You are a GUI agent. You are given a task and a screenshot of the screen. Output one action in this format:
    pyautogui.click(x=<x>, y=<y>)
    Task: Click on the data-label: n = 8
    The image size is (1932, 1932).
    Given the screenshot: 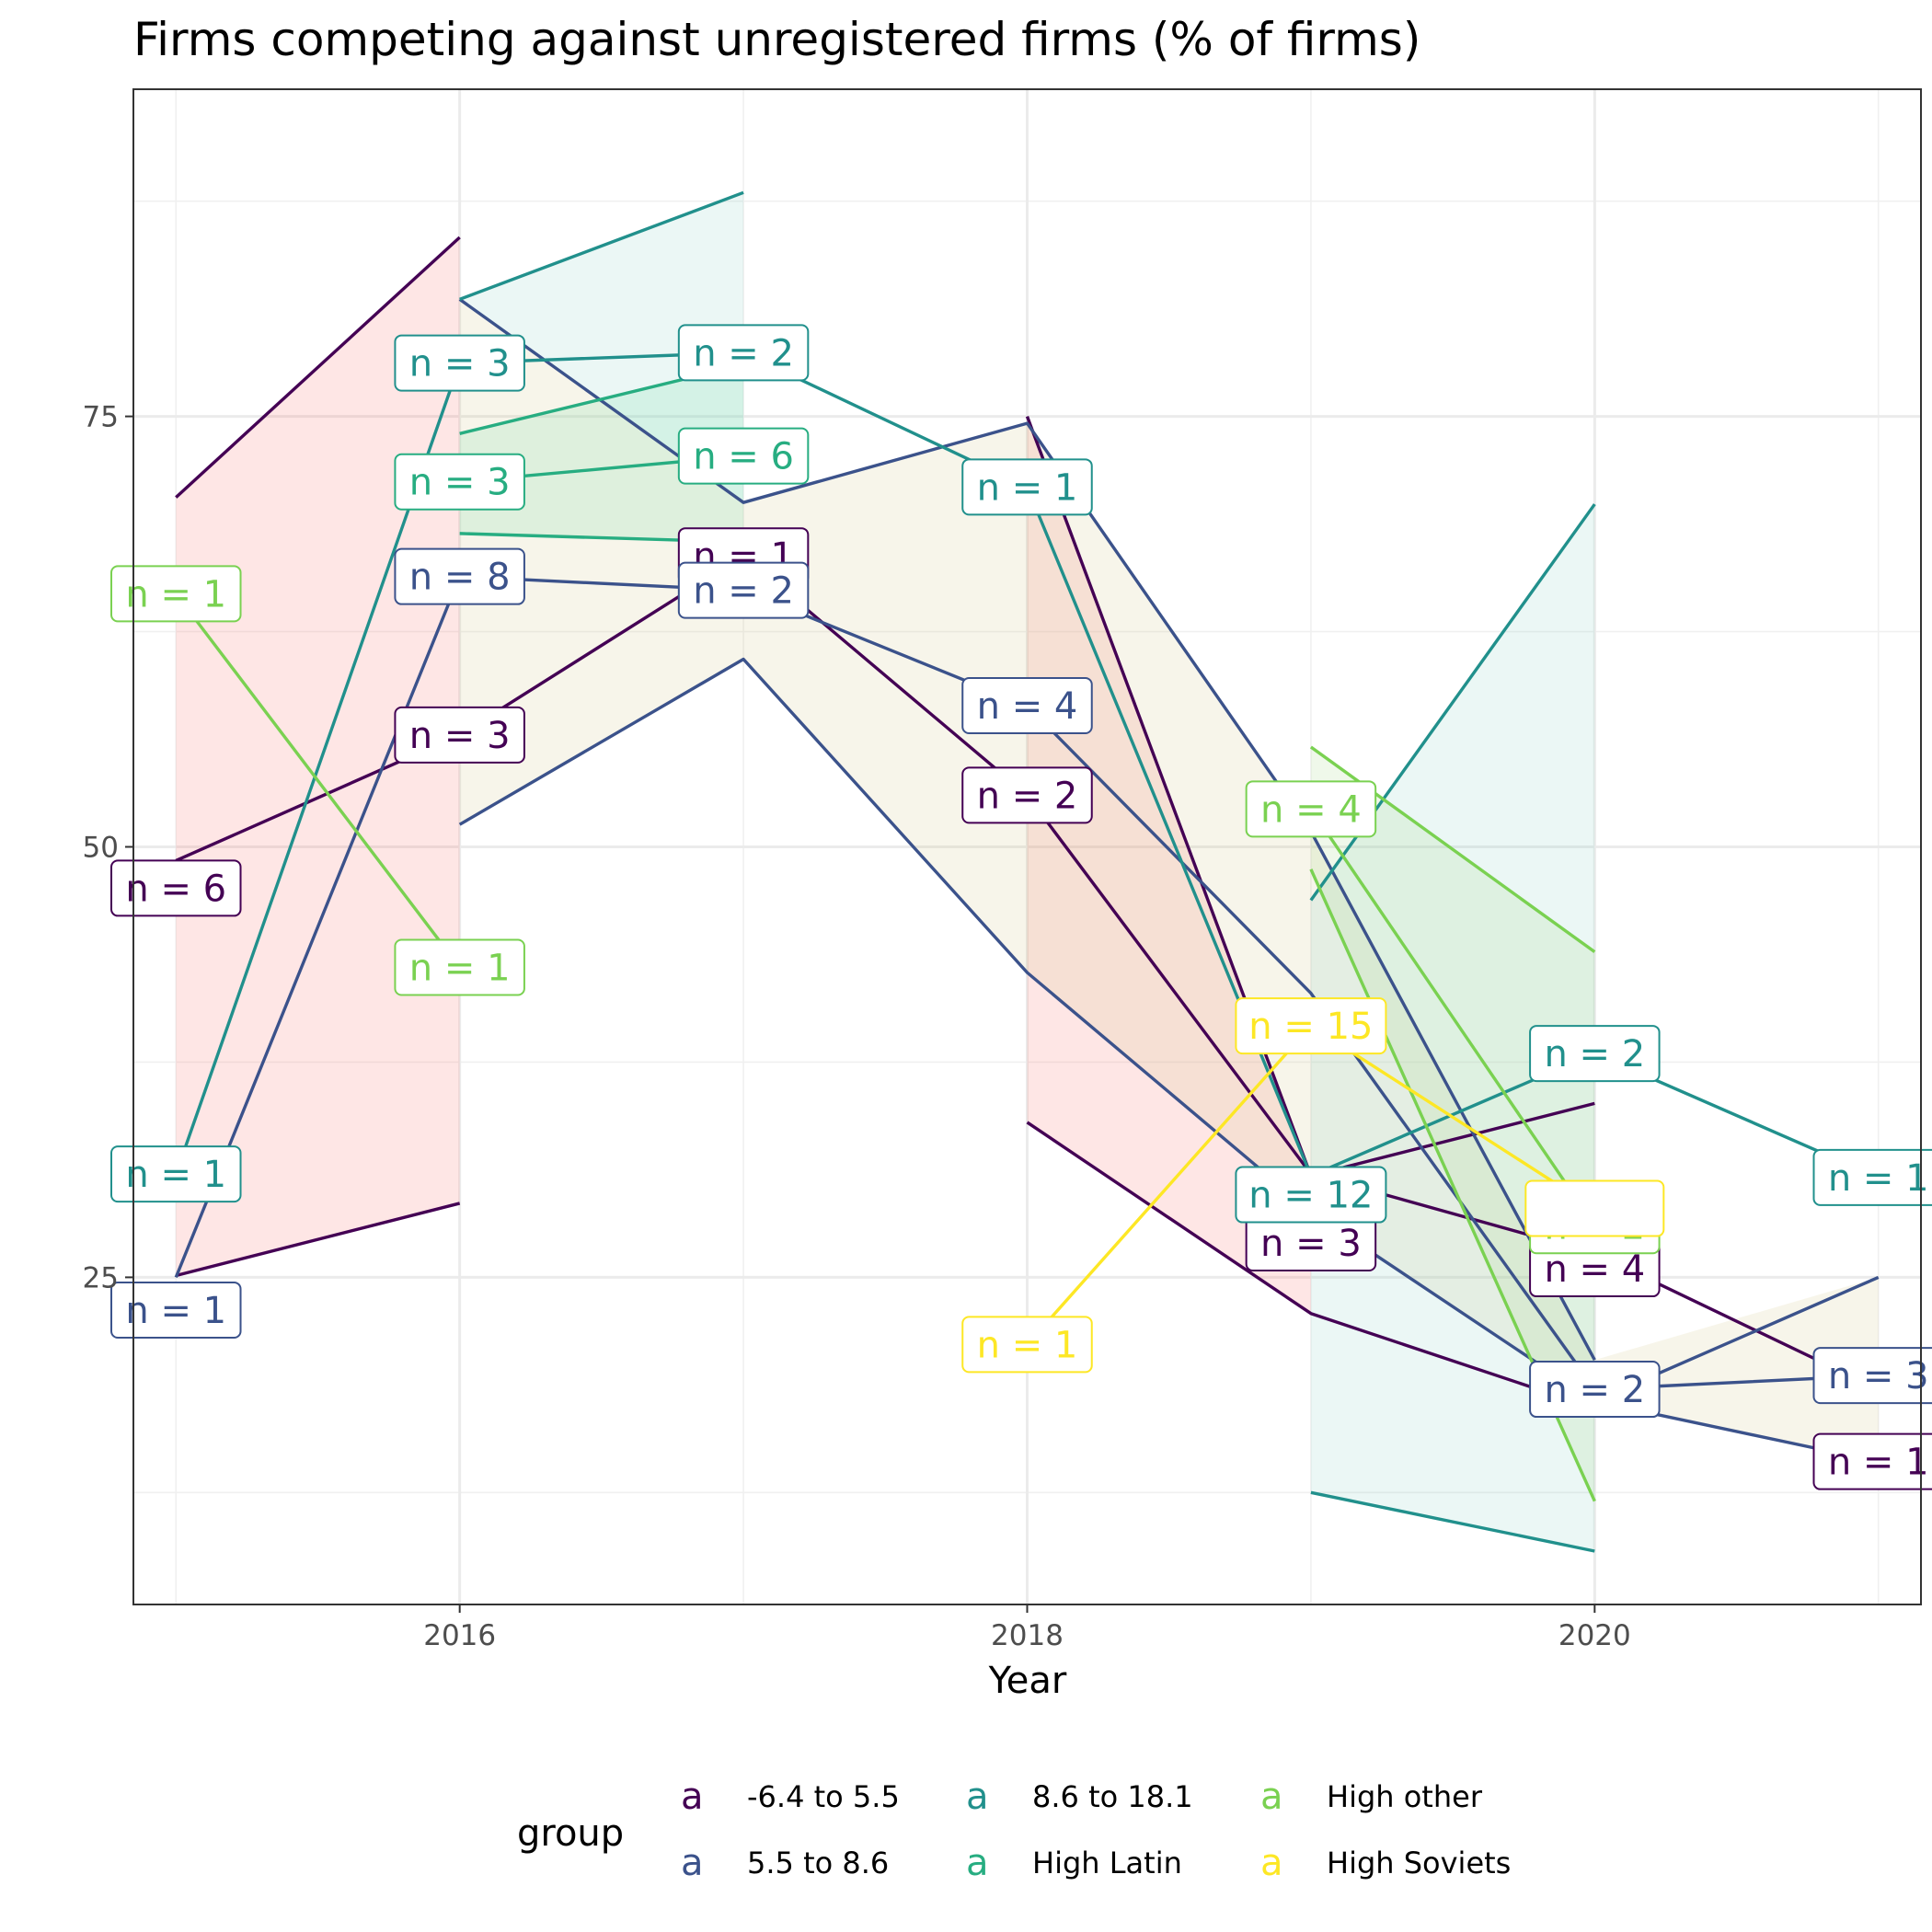 What is the action you would take?
    pyautogui.click(x=459, y=576)
    